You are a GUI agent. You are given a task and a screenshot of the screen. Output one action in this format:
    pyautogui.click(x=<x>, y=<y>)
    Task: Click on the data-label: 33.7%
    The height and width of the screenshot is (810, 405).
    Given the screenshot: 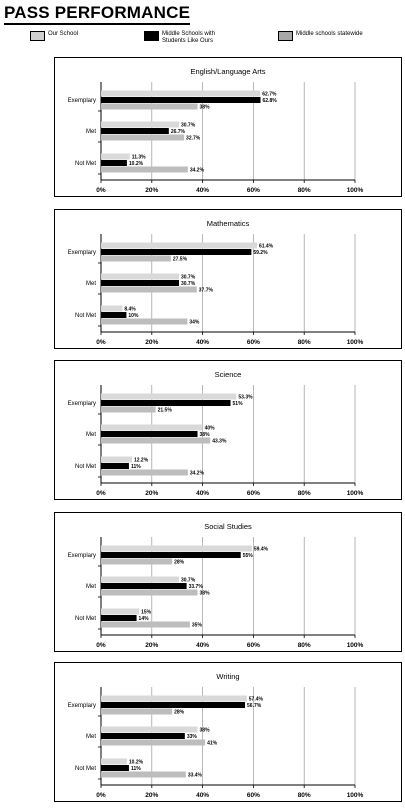 What is the action you would take?
    pyautogui.click(x=196, y=587)
    